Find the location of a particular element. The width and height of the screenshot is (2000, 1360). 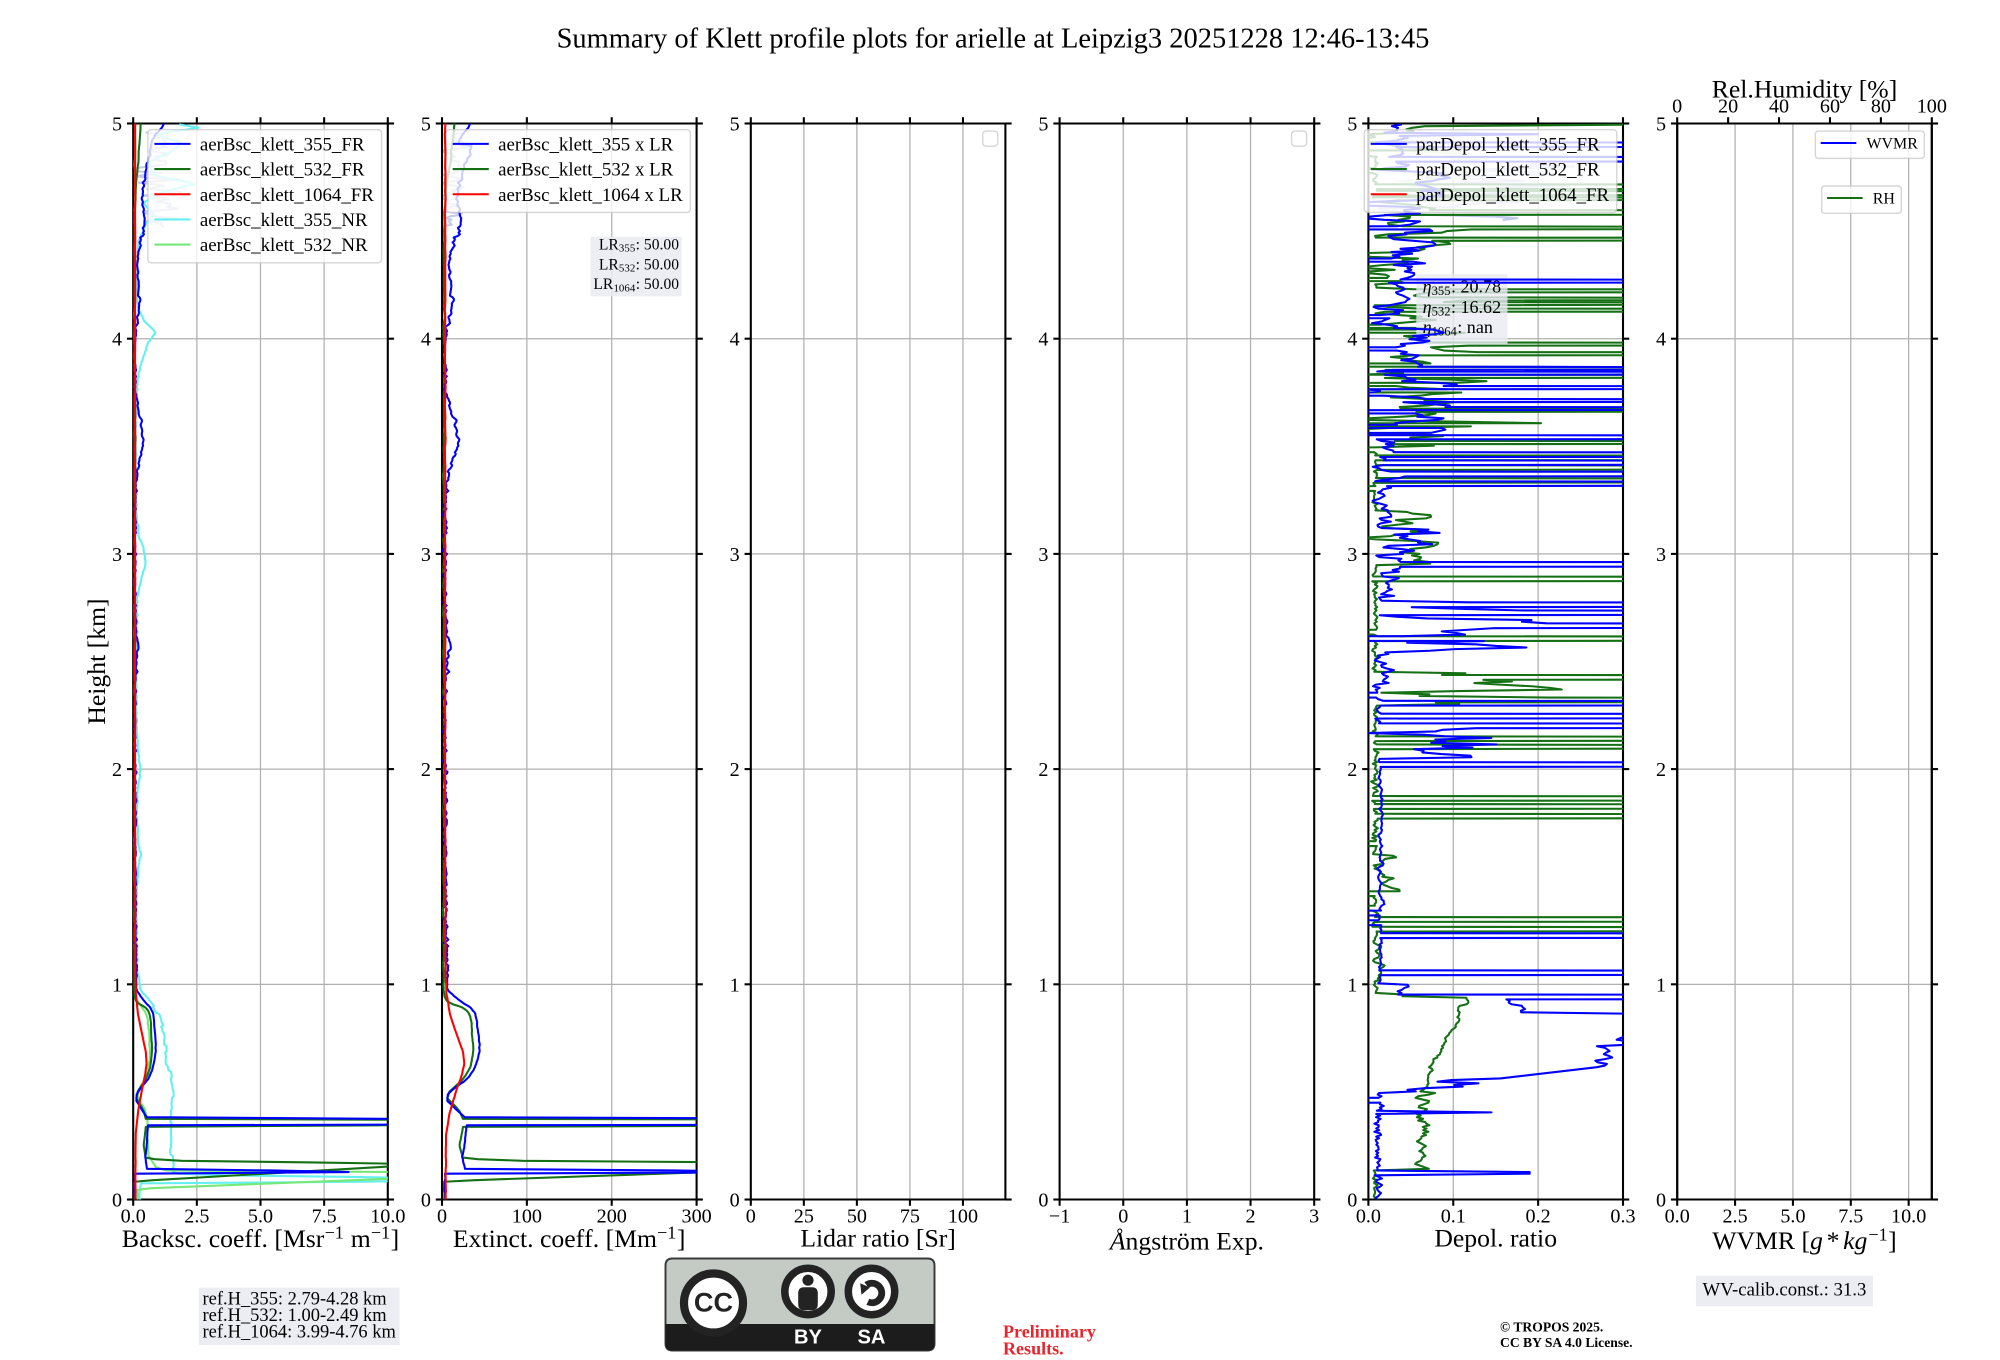

svg-text: aerBsc_klett_1064_FR is located at coordinates (287, 195).